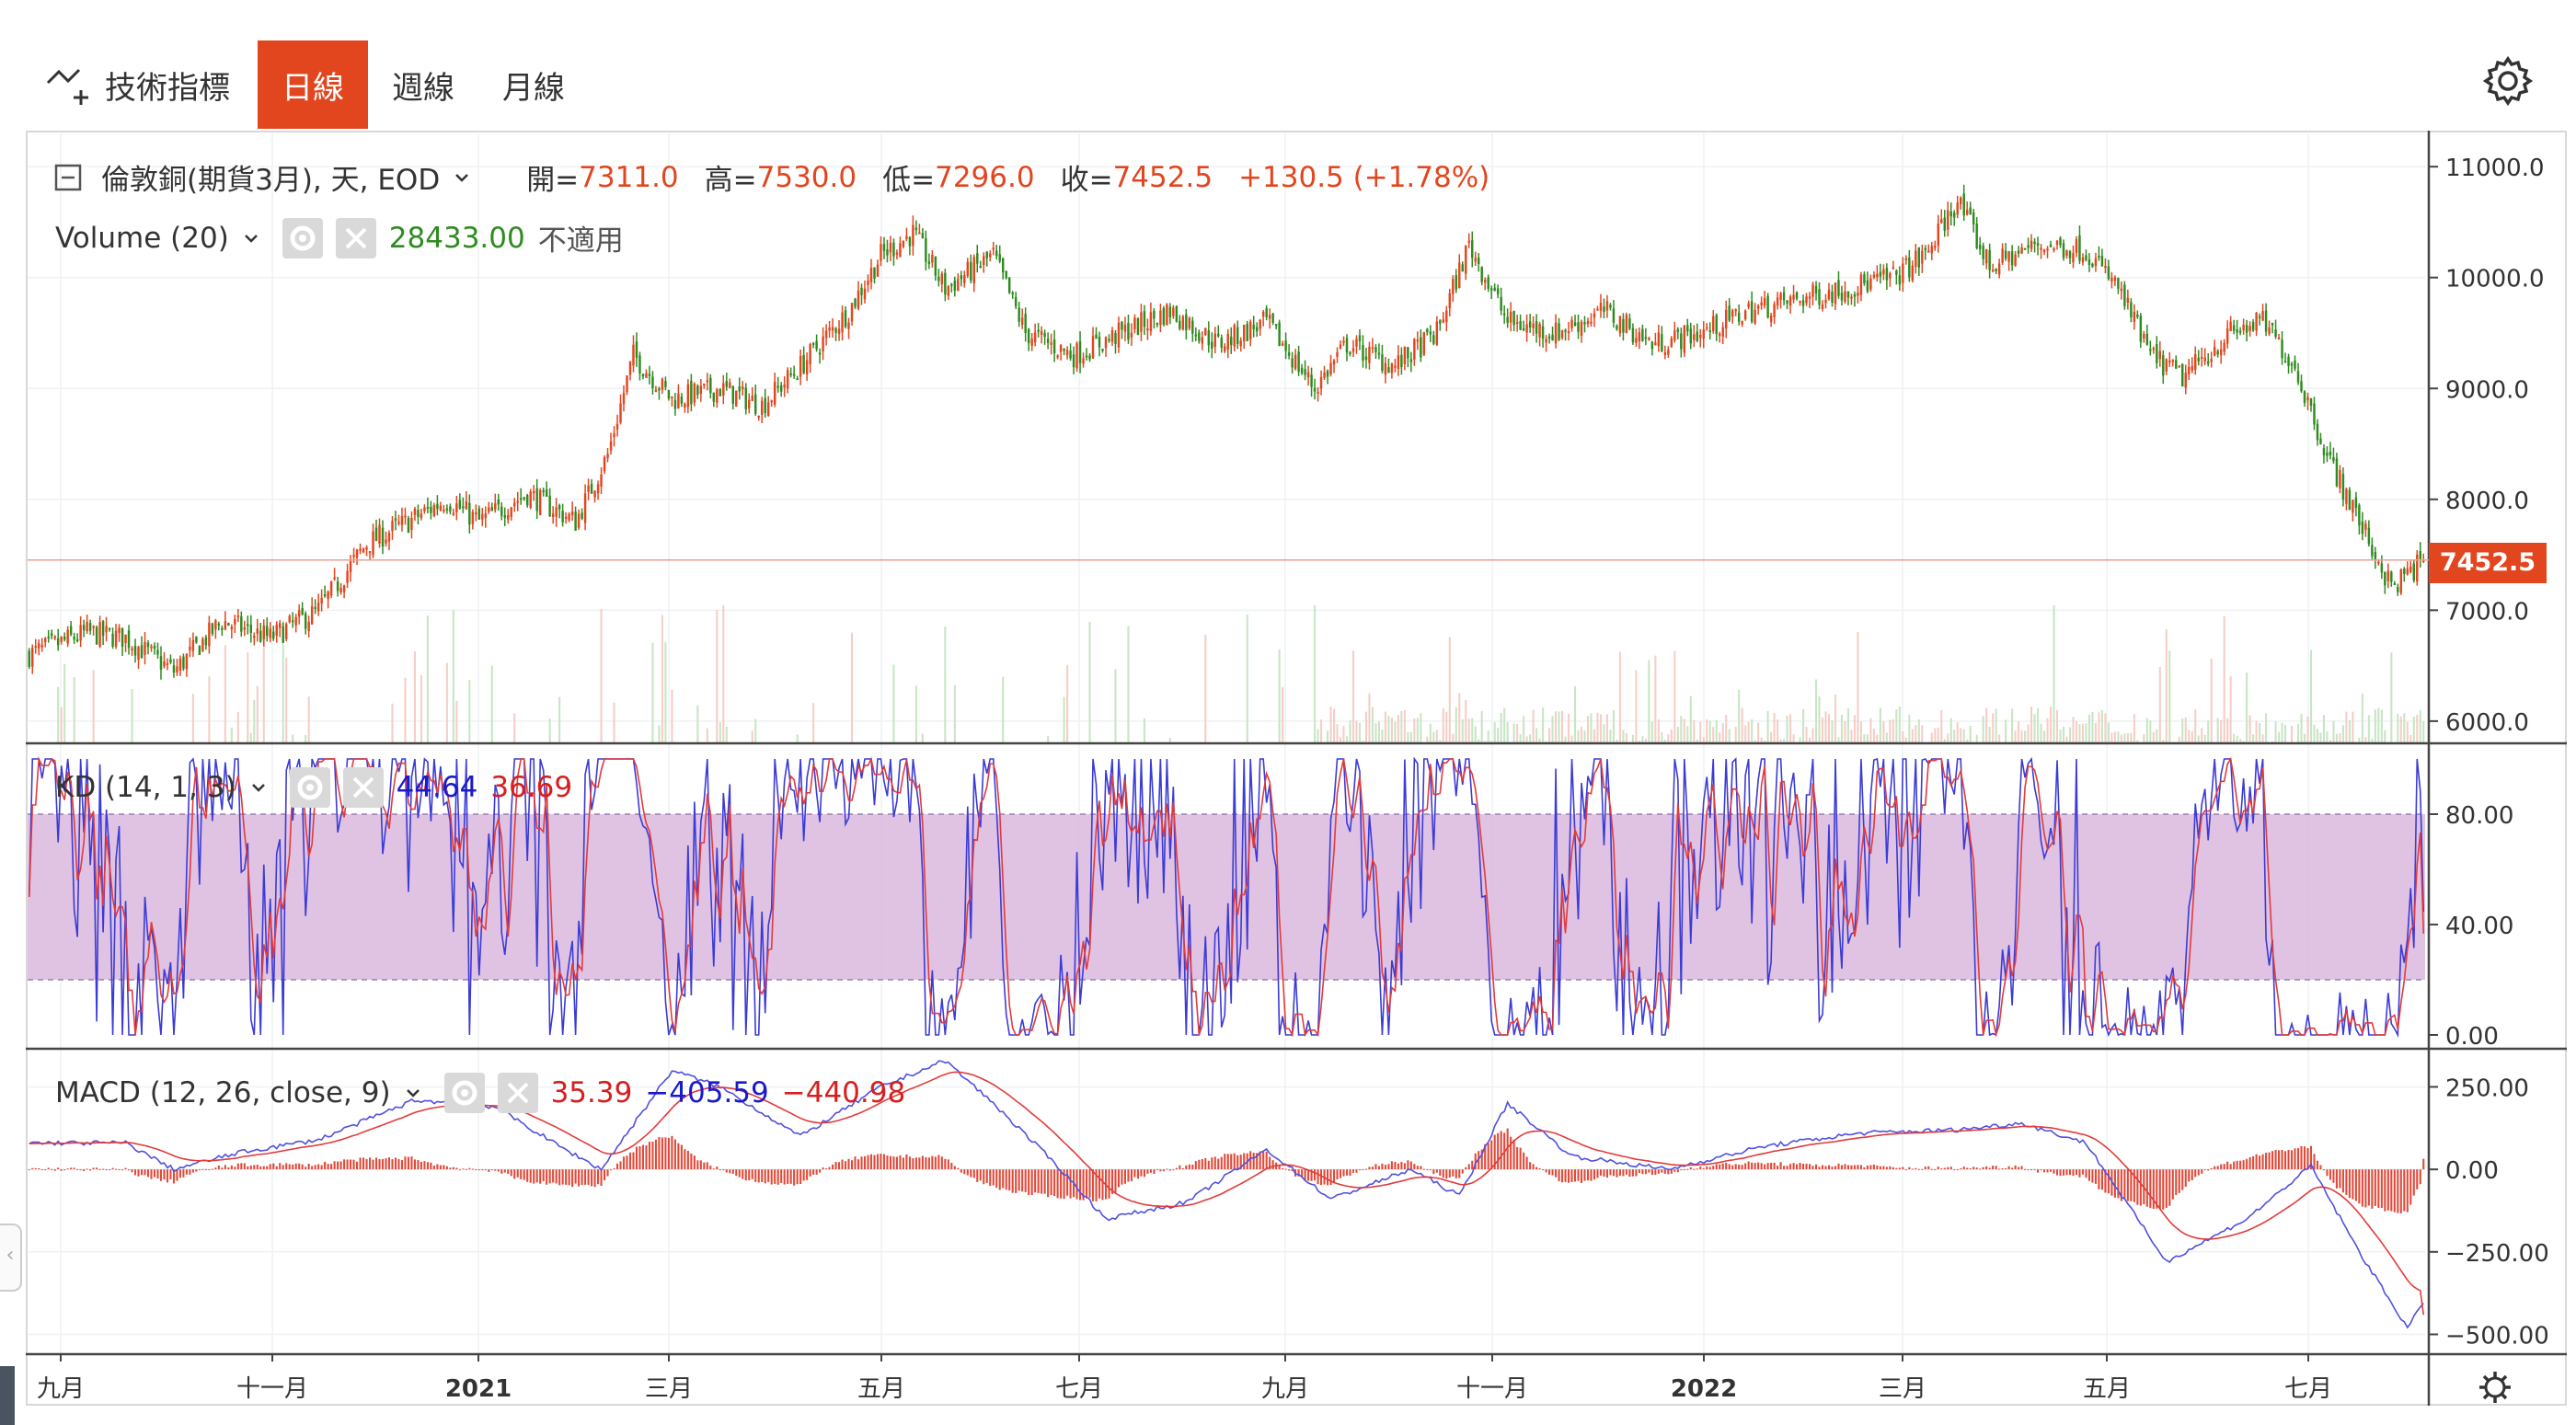  What do you see at coordinates (2497, 1336) in the screenshot?
I see `macd-tick-label: −500.00` at bounding box center [2497, 1336].